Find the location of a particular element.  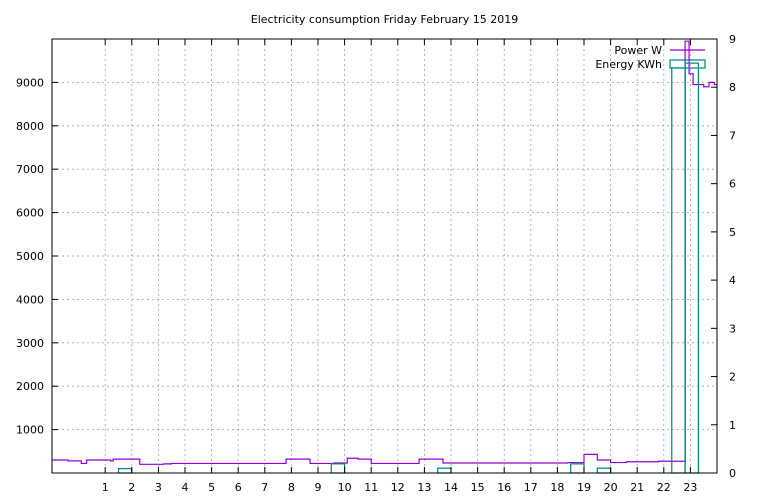

x-tick-label: 13 is located at coordinates (424, 487).